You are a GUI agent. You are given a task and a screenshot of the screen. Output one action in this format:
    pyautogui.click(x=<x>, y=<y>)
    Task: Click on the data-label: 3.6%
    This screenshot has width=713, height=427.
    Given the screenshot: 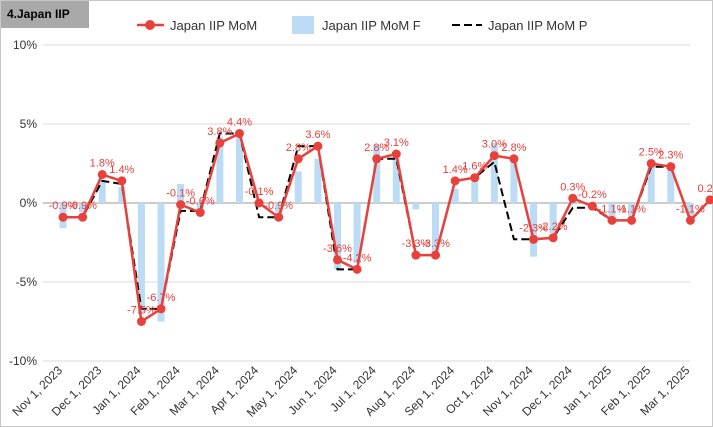 What is the action you would take?
    pyautogui.click(x=317, y=135)
    